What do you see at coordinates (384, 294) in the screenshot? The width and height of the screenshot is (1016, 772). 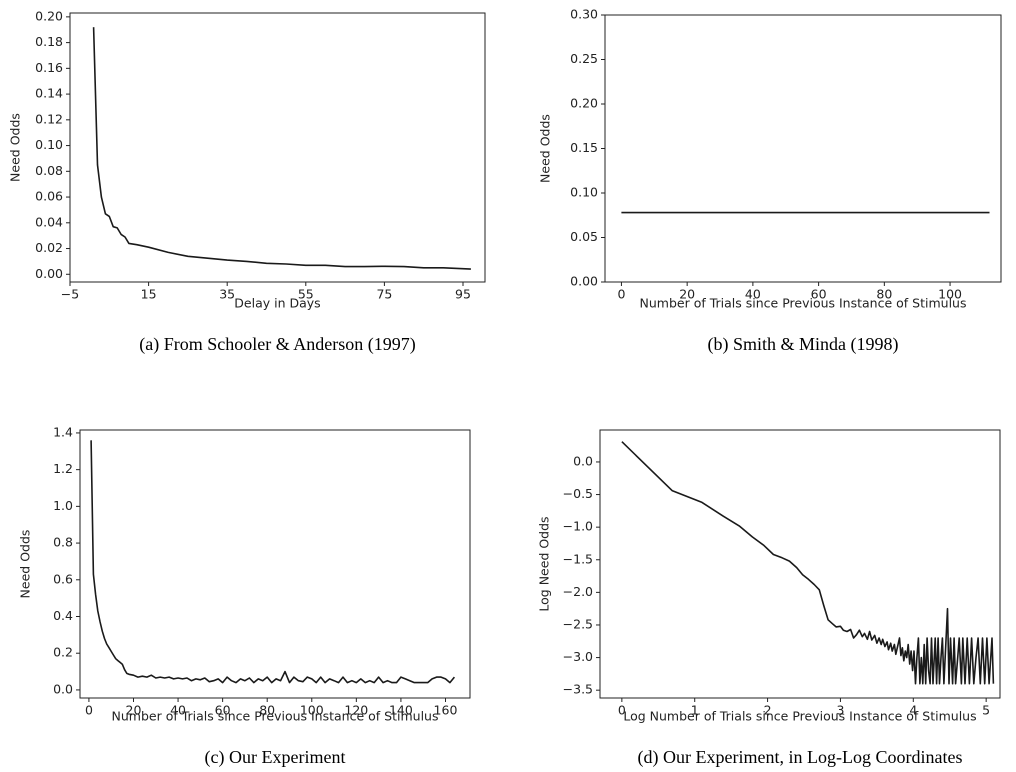 I see `x-tick-label: 75` at bounding box center [384, 294].